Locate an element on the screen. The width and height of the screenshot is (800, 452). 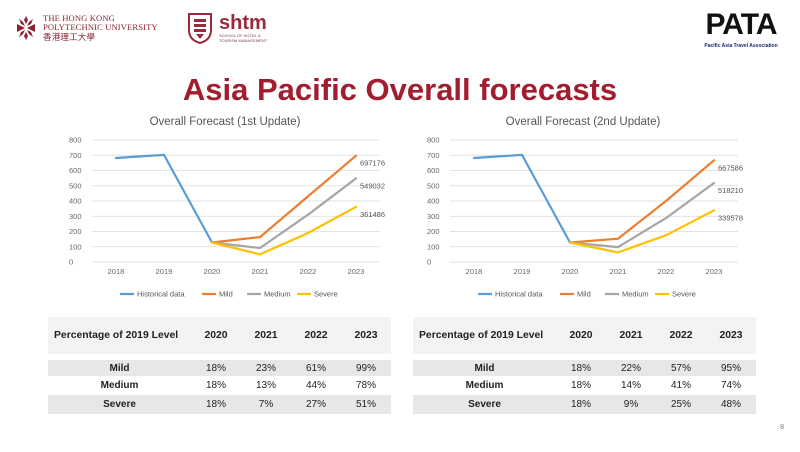
shtm-subtitle-line2: TOURISM MANAGEMENT is located at coordinates (243, 40).